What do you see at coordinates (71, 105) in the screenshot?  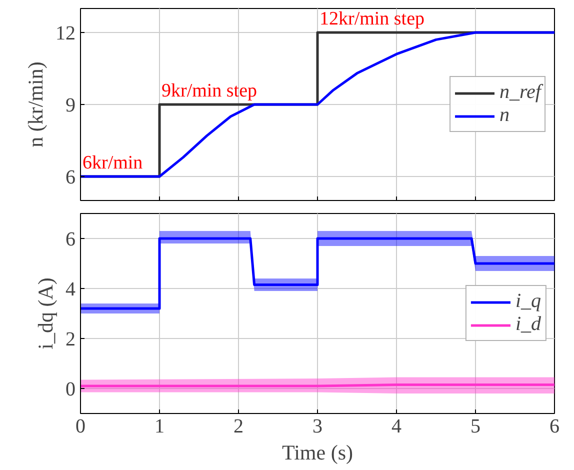 I see `y-tick-label: 9` at bounding box center [71, 105].